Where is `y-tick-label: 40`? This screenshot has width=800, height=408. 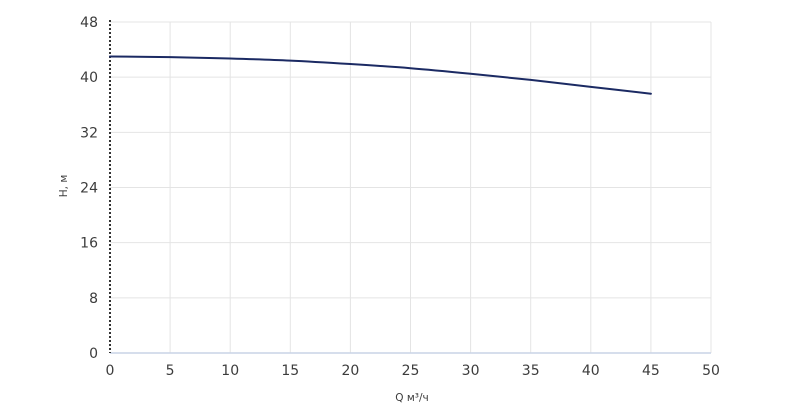
y-tick-label: 40 is located at coordinates (89, 78).